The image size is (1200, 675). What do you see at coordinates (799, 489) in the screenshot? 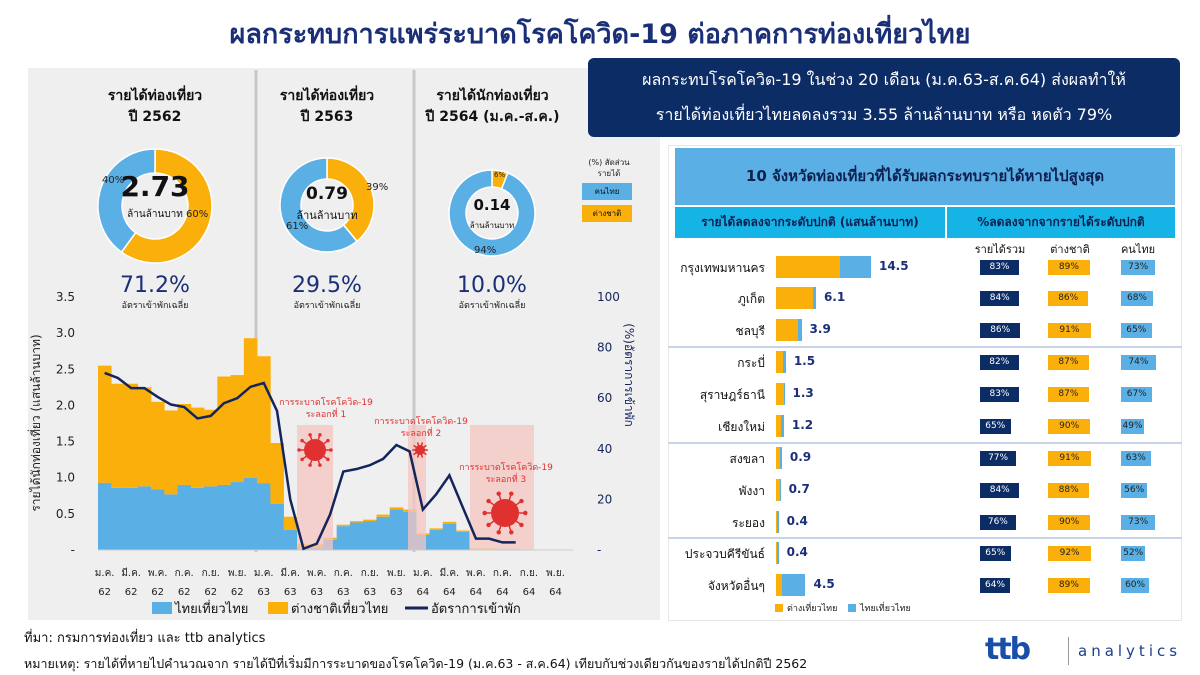
I see `loss-value: 0.7` at bounding box center [799, 489].